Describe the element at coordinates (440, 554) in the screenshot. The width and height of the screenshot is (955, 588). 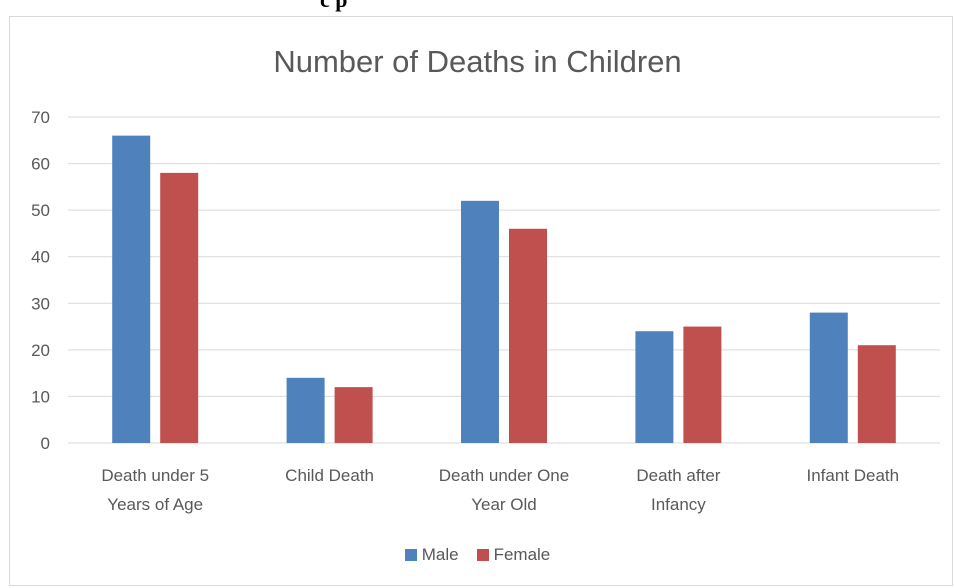
I see `legend-label: Male` at that location.